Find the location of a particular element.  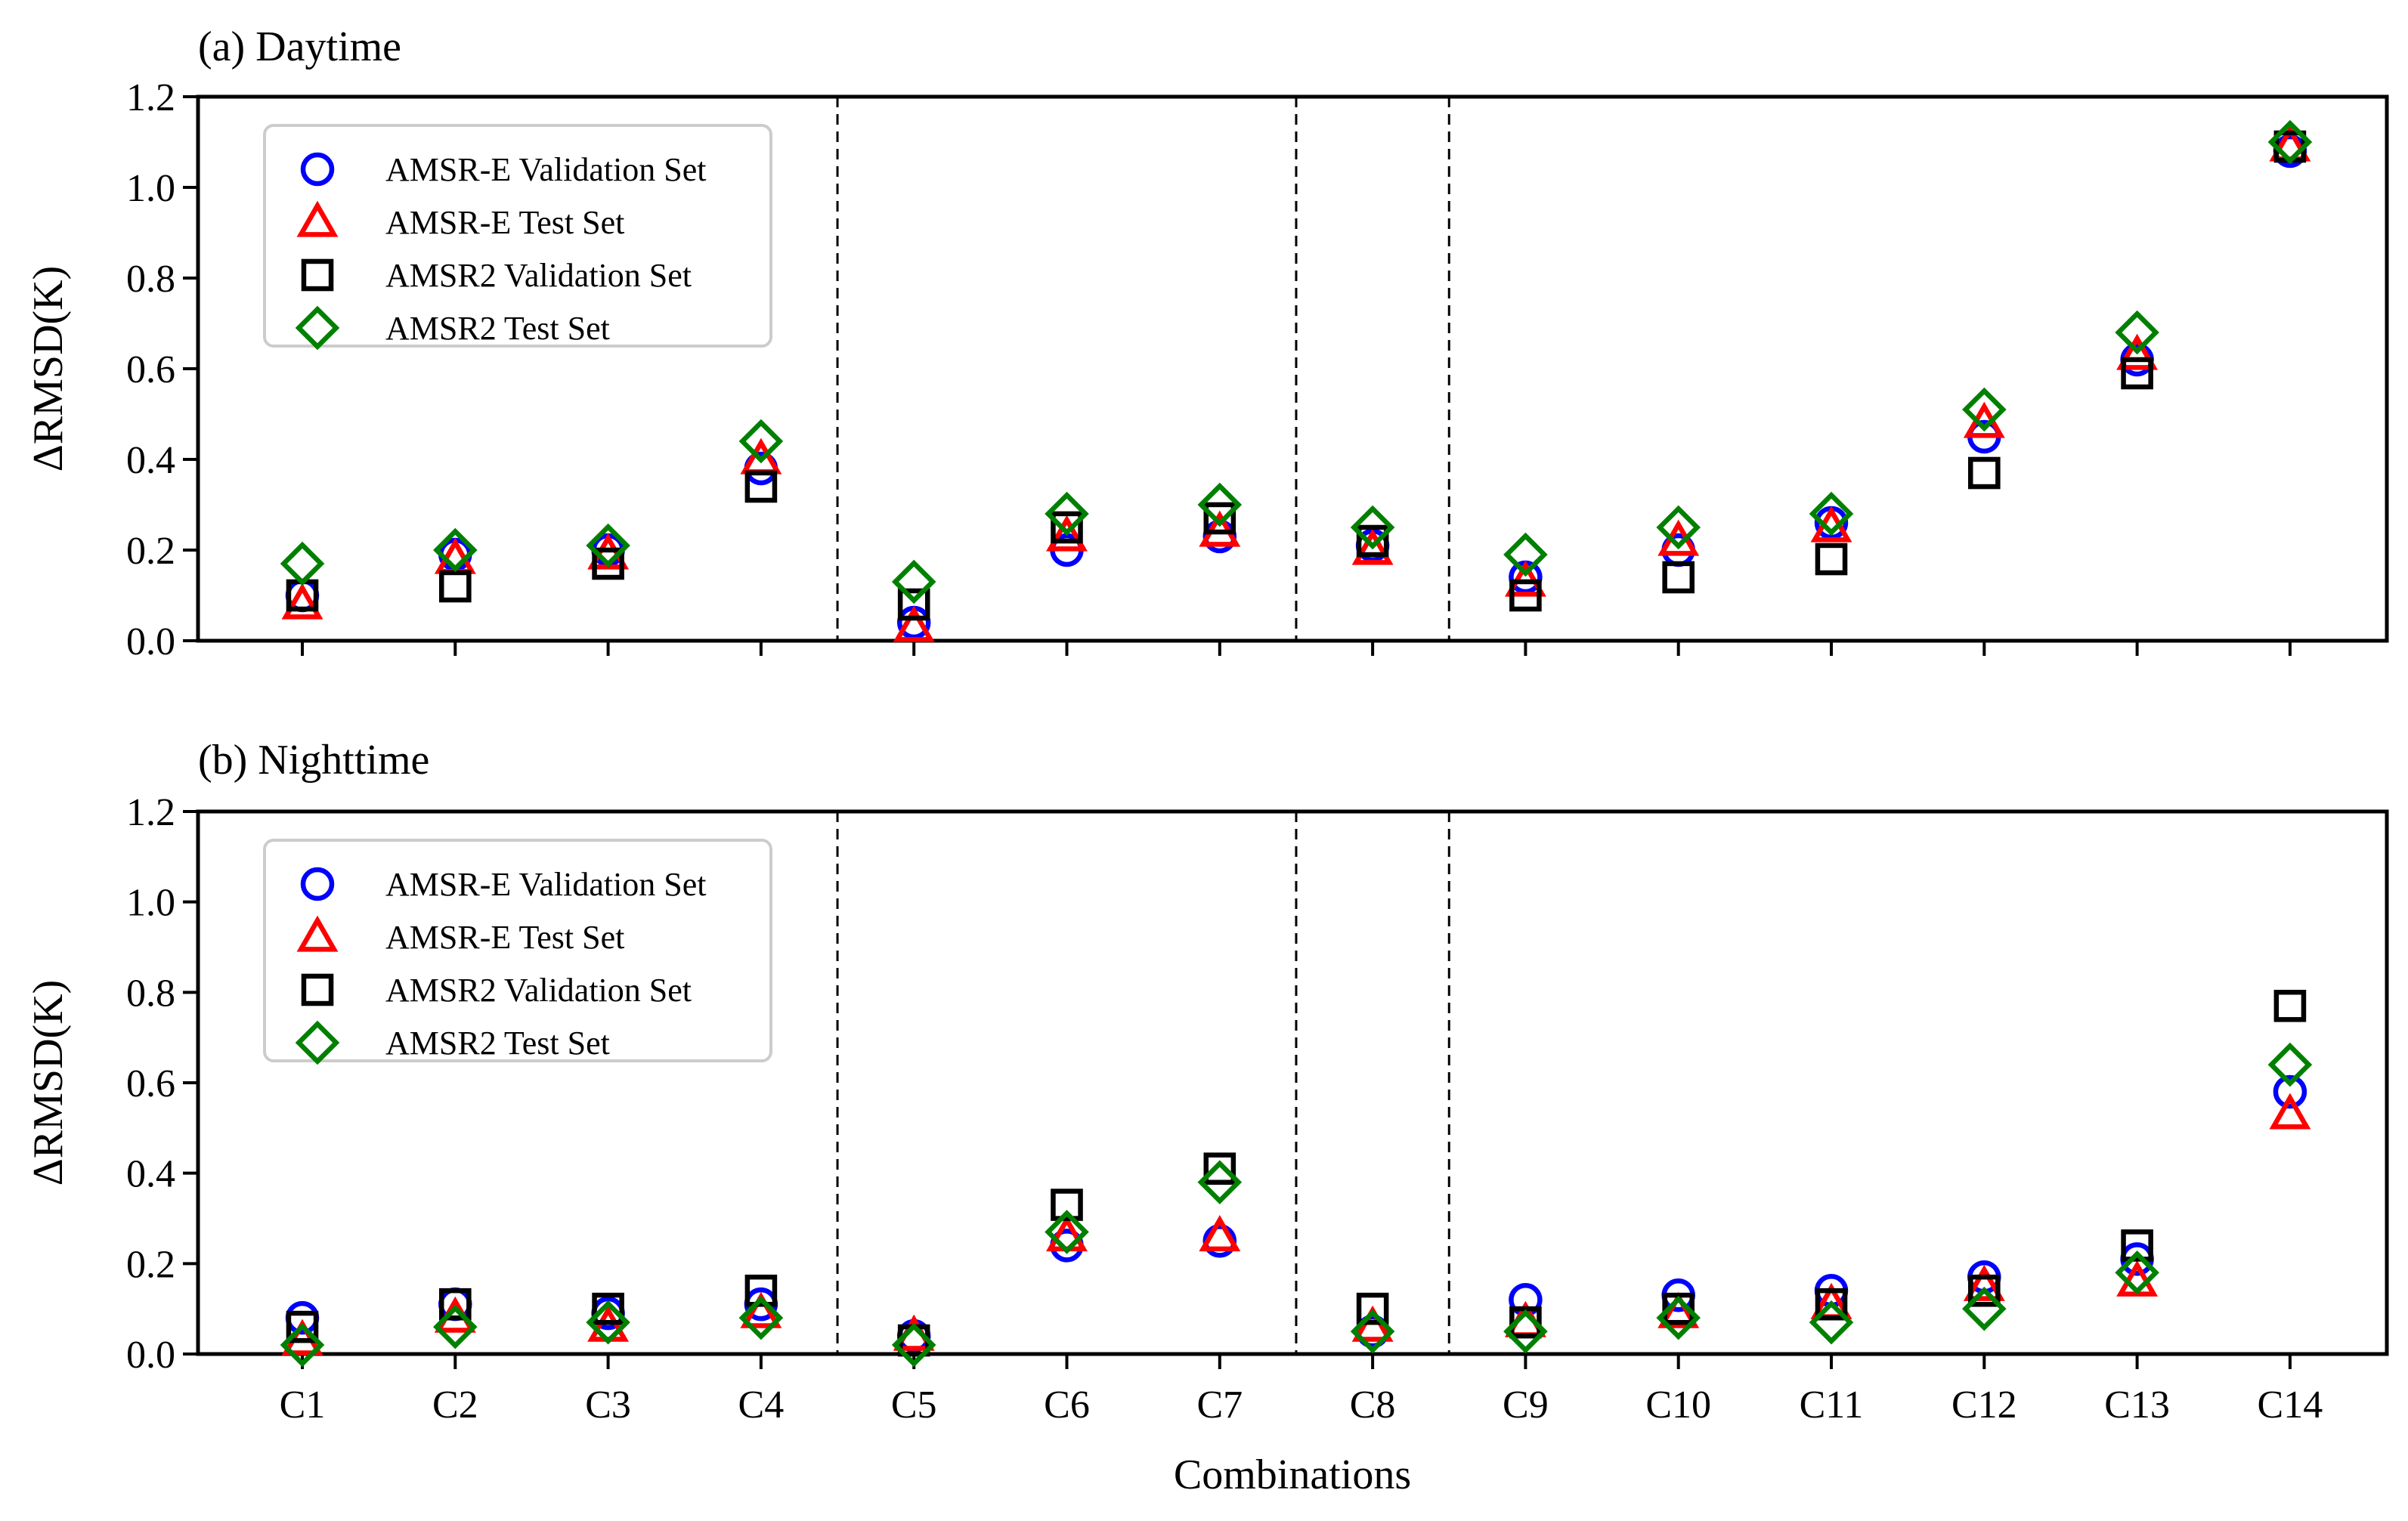

x-tick-label: C12 is located at coordinates (1984, 1405).